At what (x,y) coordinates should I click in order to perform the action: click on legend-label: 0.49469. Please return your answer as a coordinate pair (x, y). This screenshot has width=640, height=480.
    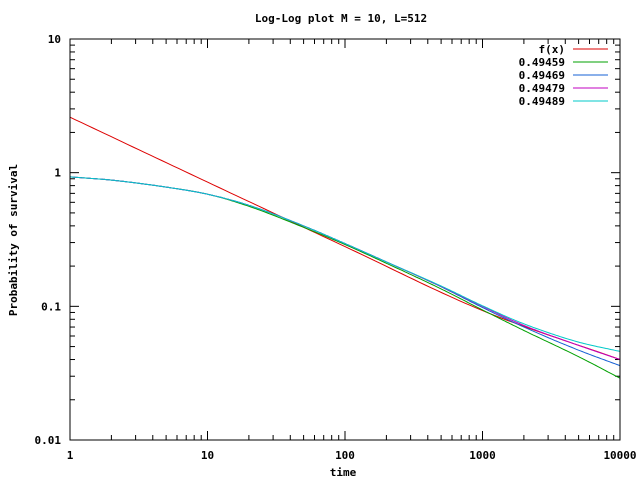
    Looking at the image, I should click on (542, 75).